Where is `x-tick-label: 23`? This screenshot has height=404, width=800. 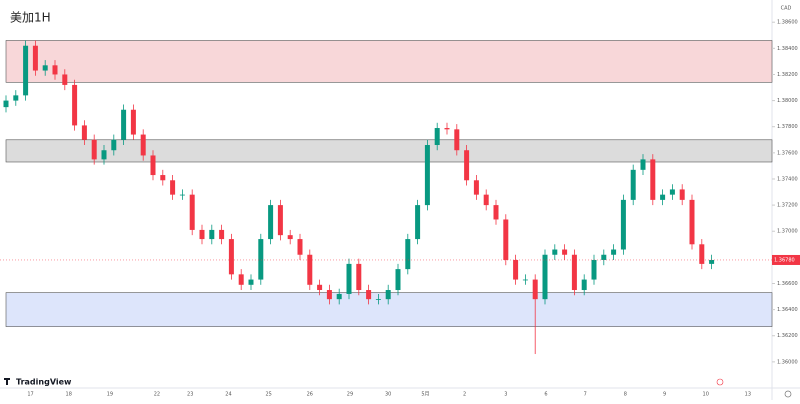 x-tick-label: 23 is located at coordinates (190, 395).